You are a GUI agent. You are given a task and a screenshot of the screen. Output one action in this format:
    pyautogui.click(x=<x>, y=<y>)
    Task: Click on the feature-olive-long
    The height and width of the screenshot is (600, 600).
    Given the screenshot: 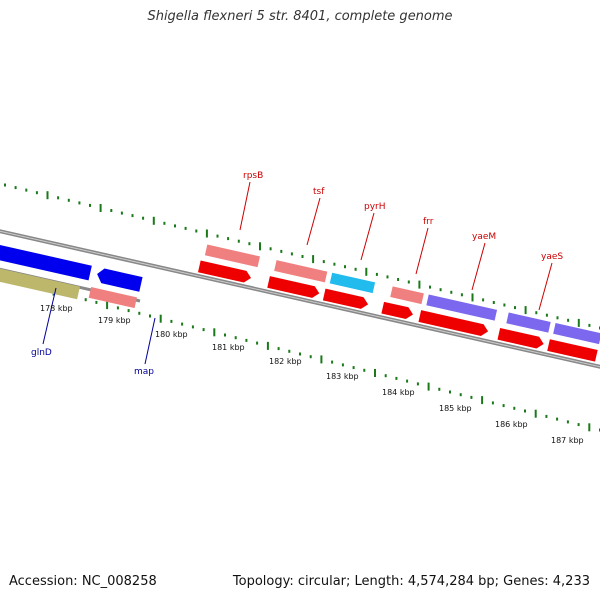 What is the action you would take?
    pyautogui.click(x=40, y=277)
    